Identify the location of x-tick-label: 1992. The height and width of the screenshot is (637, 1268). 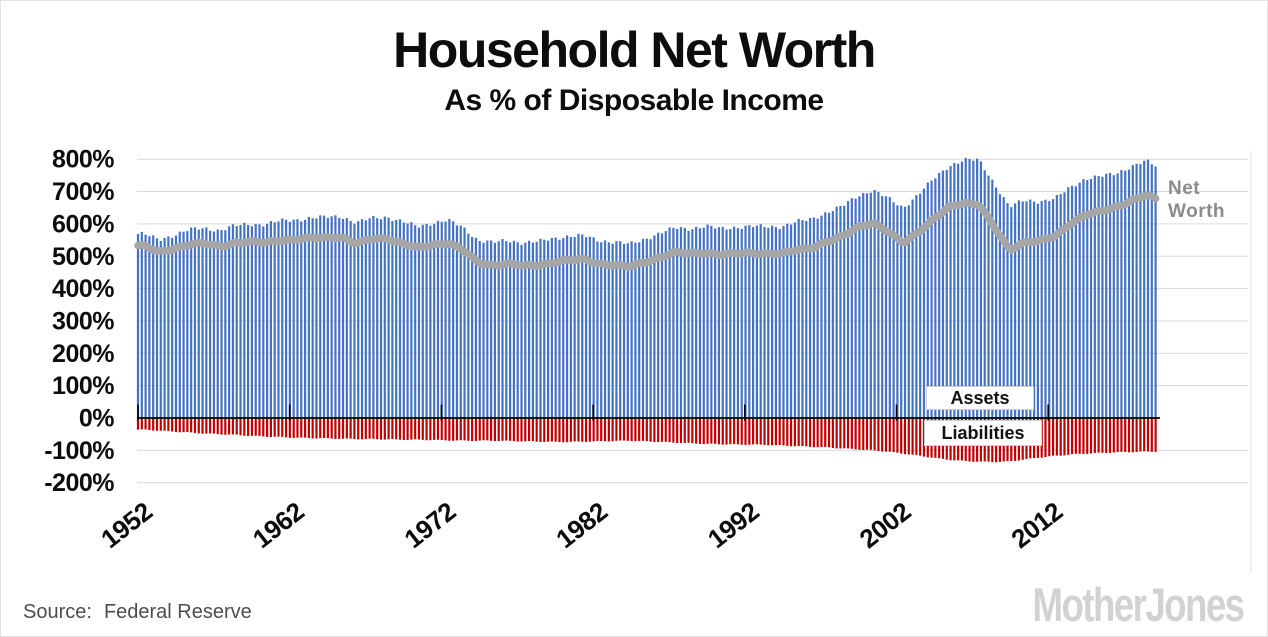
(733, 525).